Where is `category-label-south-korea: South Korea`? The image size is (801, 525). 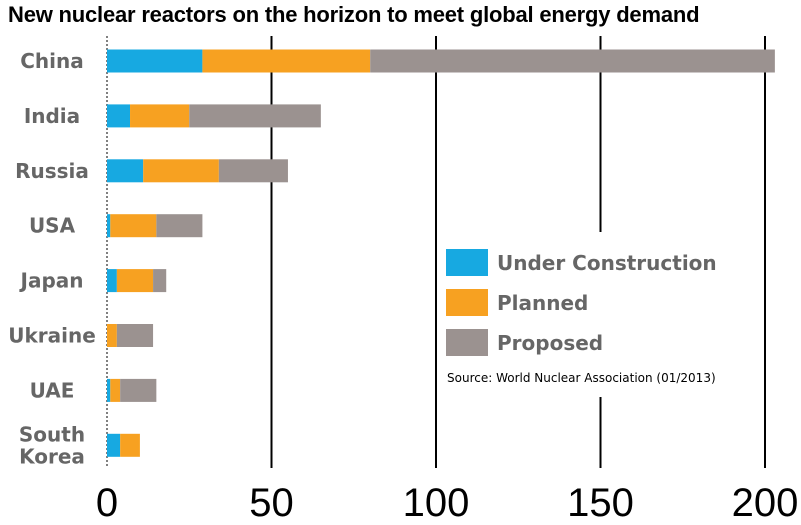
category-label-south-korea: South Korea is located at coordinates (52, 445).